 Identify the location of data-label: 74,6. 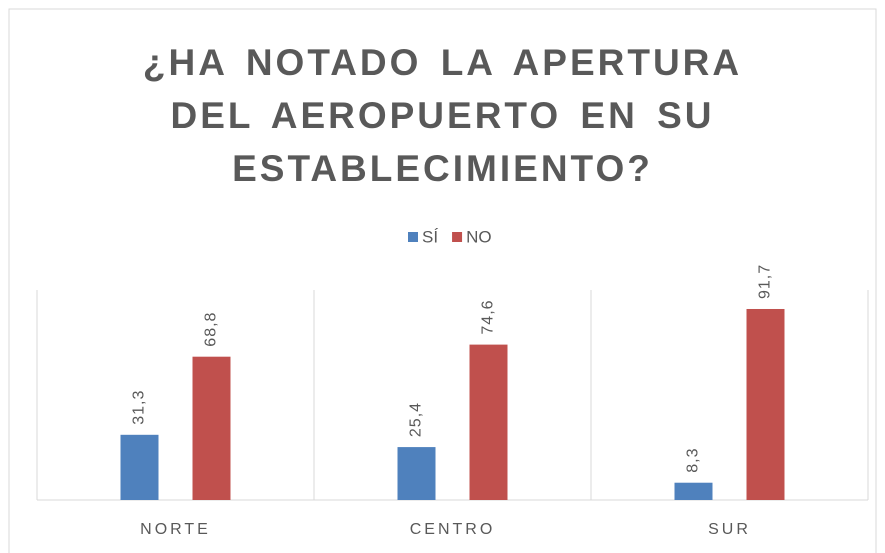
(488, 316).